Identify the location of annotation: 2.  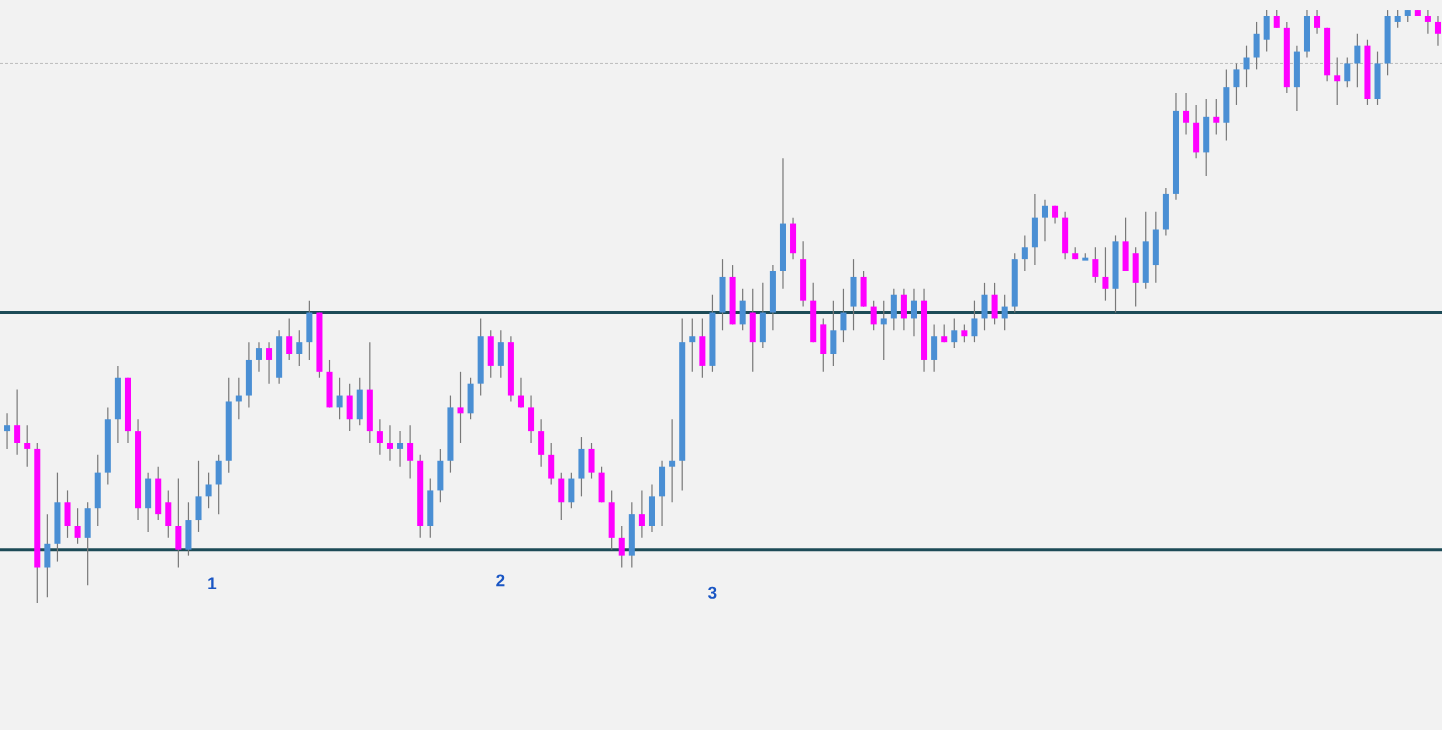
(500, 580).